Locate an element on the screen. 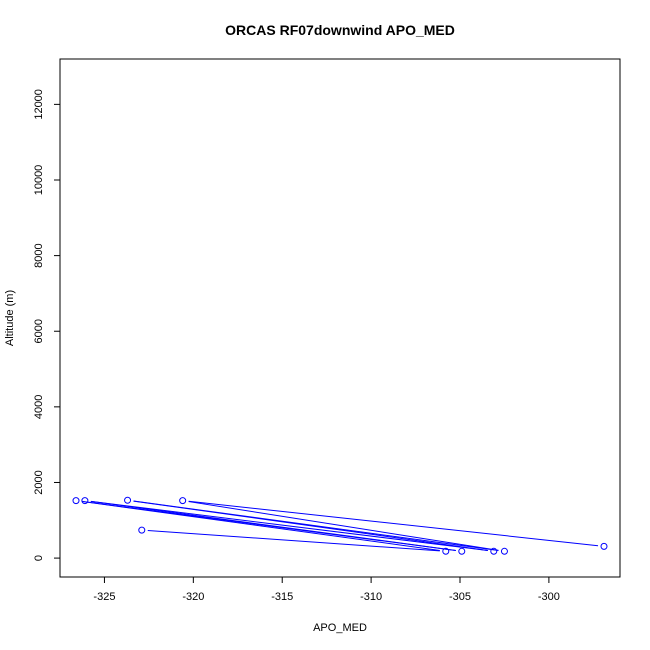 The image size is (650, 650). x-tick-label: -315 is located at coordinates (282, 597).